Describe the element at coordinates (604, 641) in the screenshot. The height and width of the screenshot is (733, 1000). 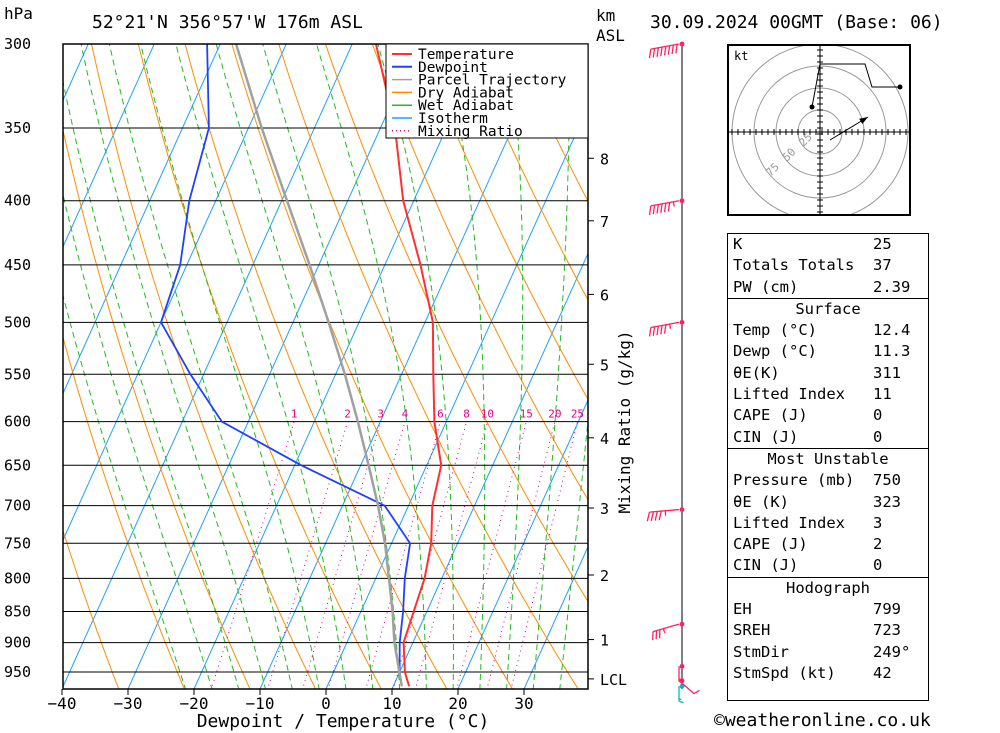
I see `height-tick-label: 1` at that location.